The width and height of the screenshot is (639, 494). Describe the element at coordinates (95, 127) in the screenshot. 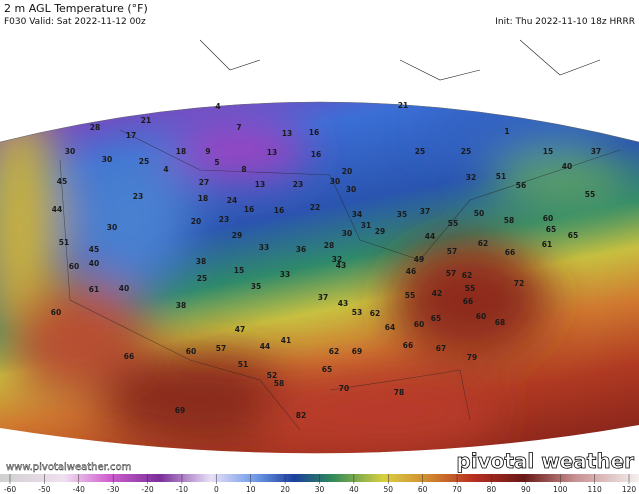

I see `station-temp: 28` at that location.